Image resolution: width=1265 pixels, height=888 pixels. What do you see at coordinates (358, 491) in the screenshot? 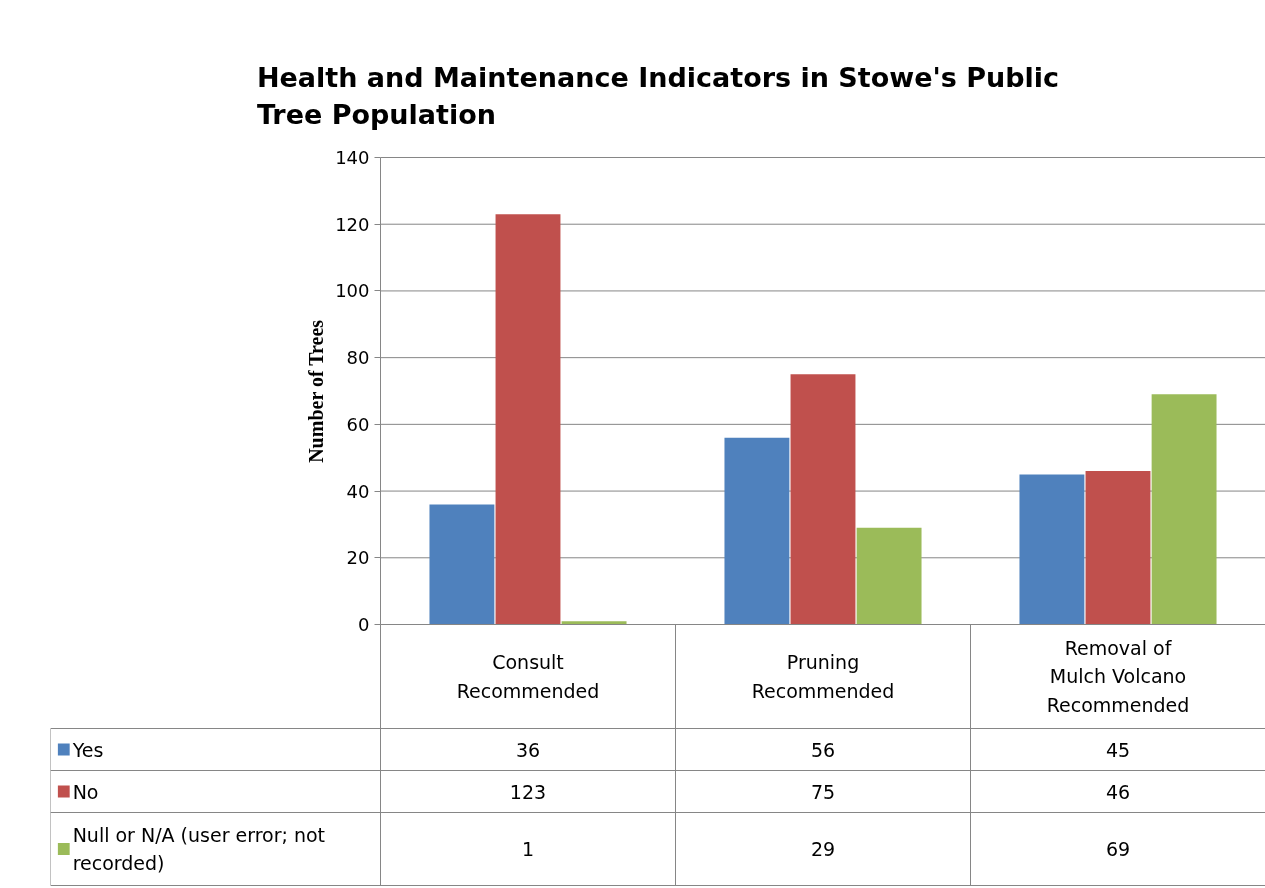
I see `y-tick-label: 40` at bounding box center [358, 491].